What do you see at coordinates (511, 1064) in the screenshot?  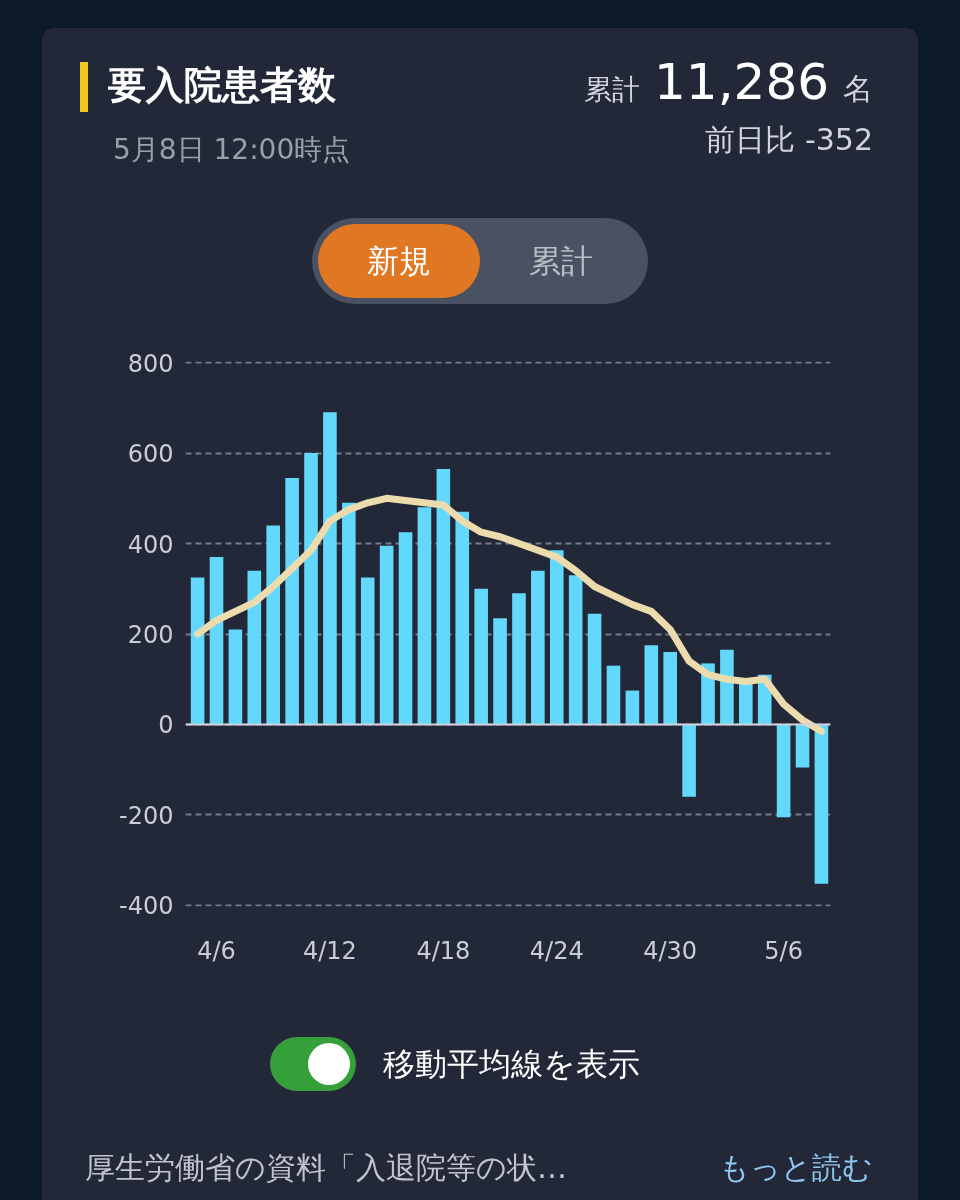 I see `text: 移動平均線を表示` at bounding box center [511, 1064].